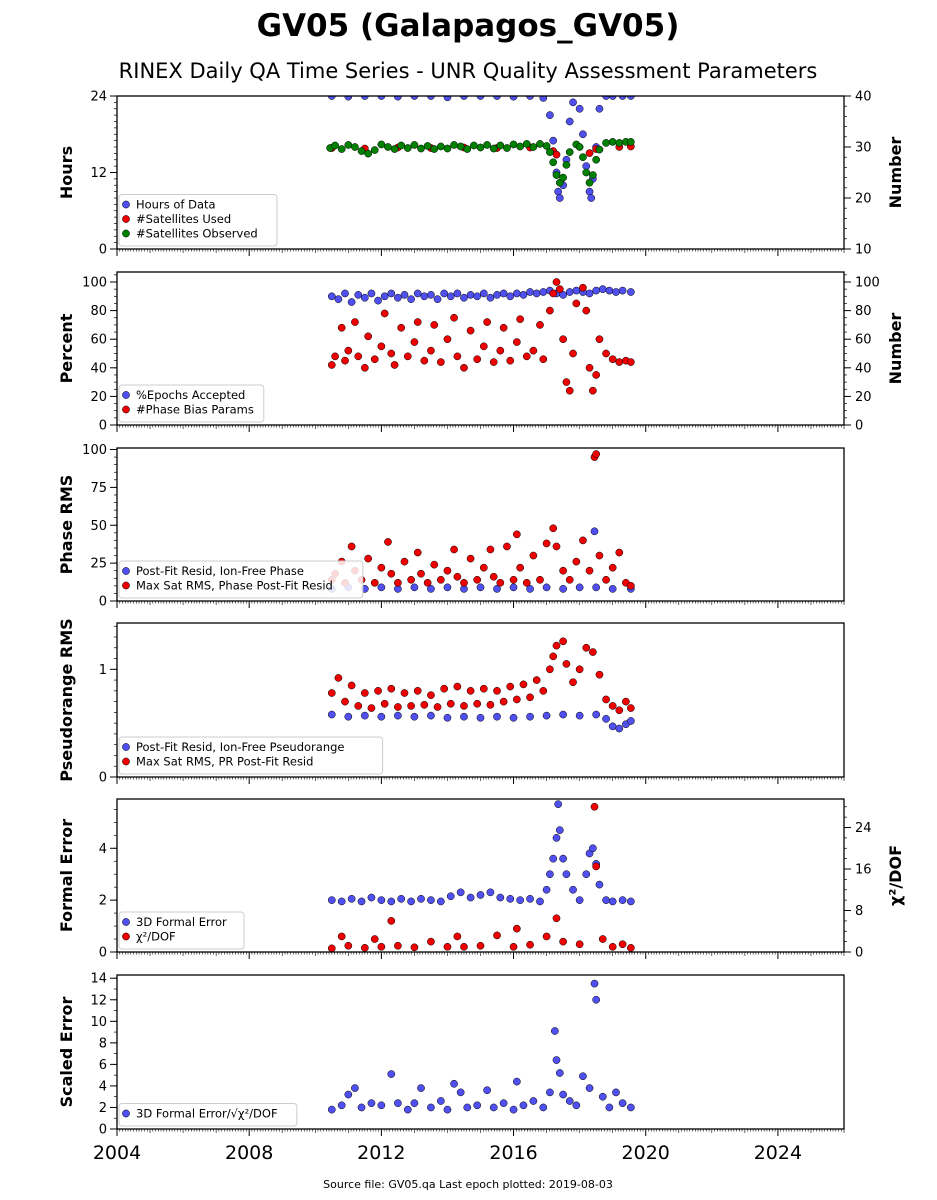 The image size is (937, 1200). Describe the element at coordinates (480, 149) in the screenshot. I see `plot-area` at that location.